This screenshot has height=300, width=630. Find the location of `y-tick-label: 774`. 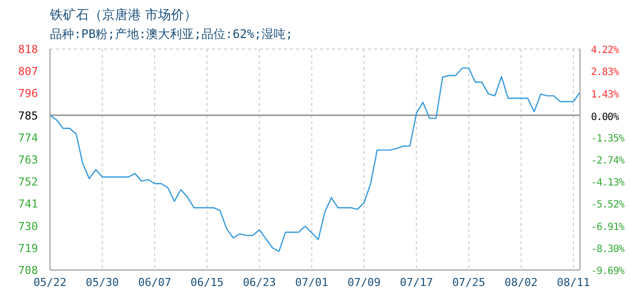

y-tick-label: 774 is located at coordinates (28, 137).